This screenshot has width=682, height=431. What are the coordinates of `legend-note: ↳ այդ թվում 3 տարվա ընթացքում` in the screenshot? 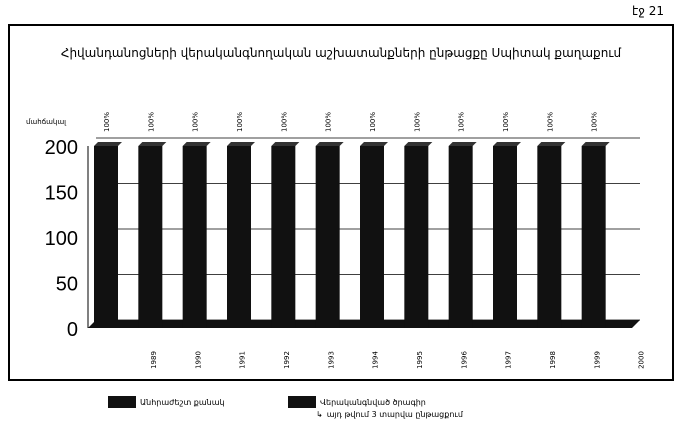 It's located at (389, 414).